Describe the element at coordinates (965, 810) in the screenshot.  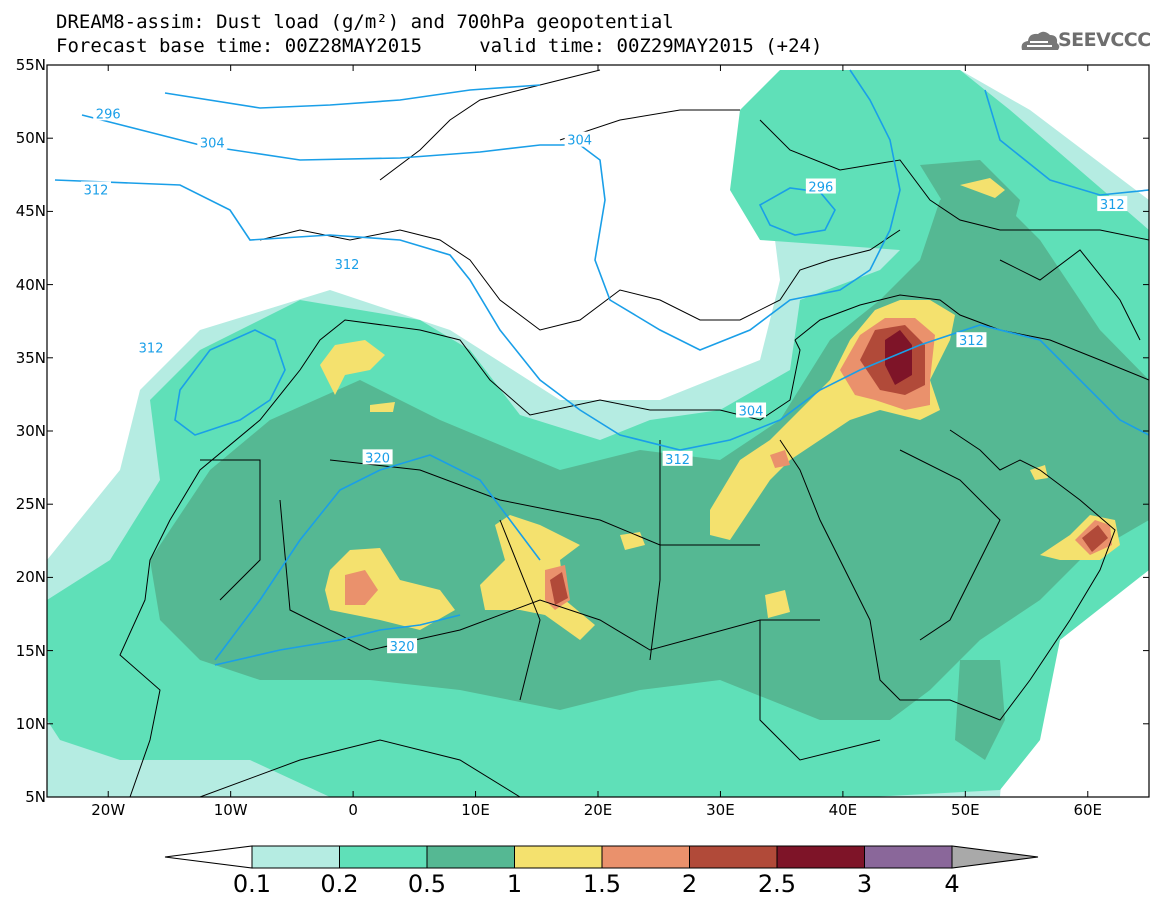
I see `lon-label: 50E` at that location.